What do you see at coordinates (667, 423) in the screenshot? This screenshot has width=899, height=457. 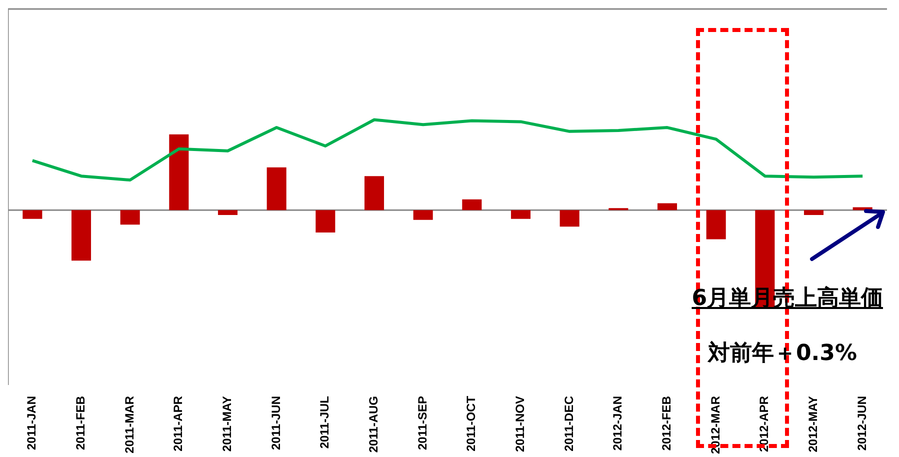 I see `x-tick-label: 2012-FEB` at bounding box center [667, 423].